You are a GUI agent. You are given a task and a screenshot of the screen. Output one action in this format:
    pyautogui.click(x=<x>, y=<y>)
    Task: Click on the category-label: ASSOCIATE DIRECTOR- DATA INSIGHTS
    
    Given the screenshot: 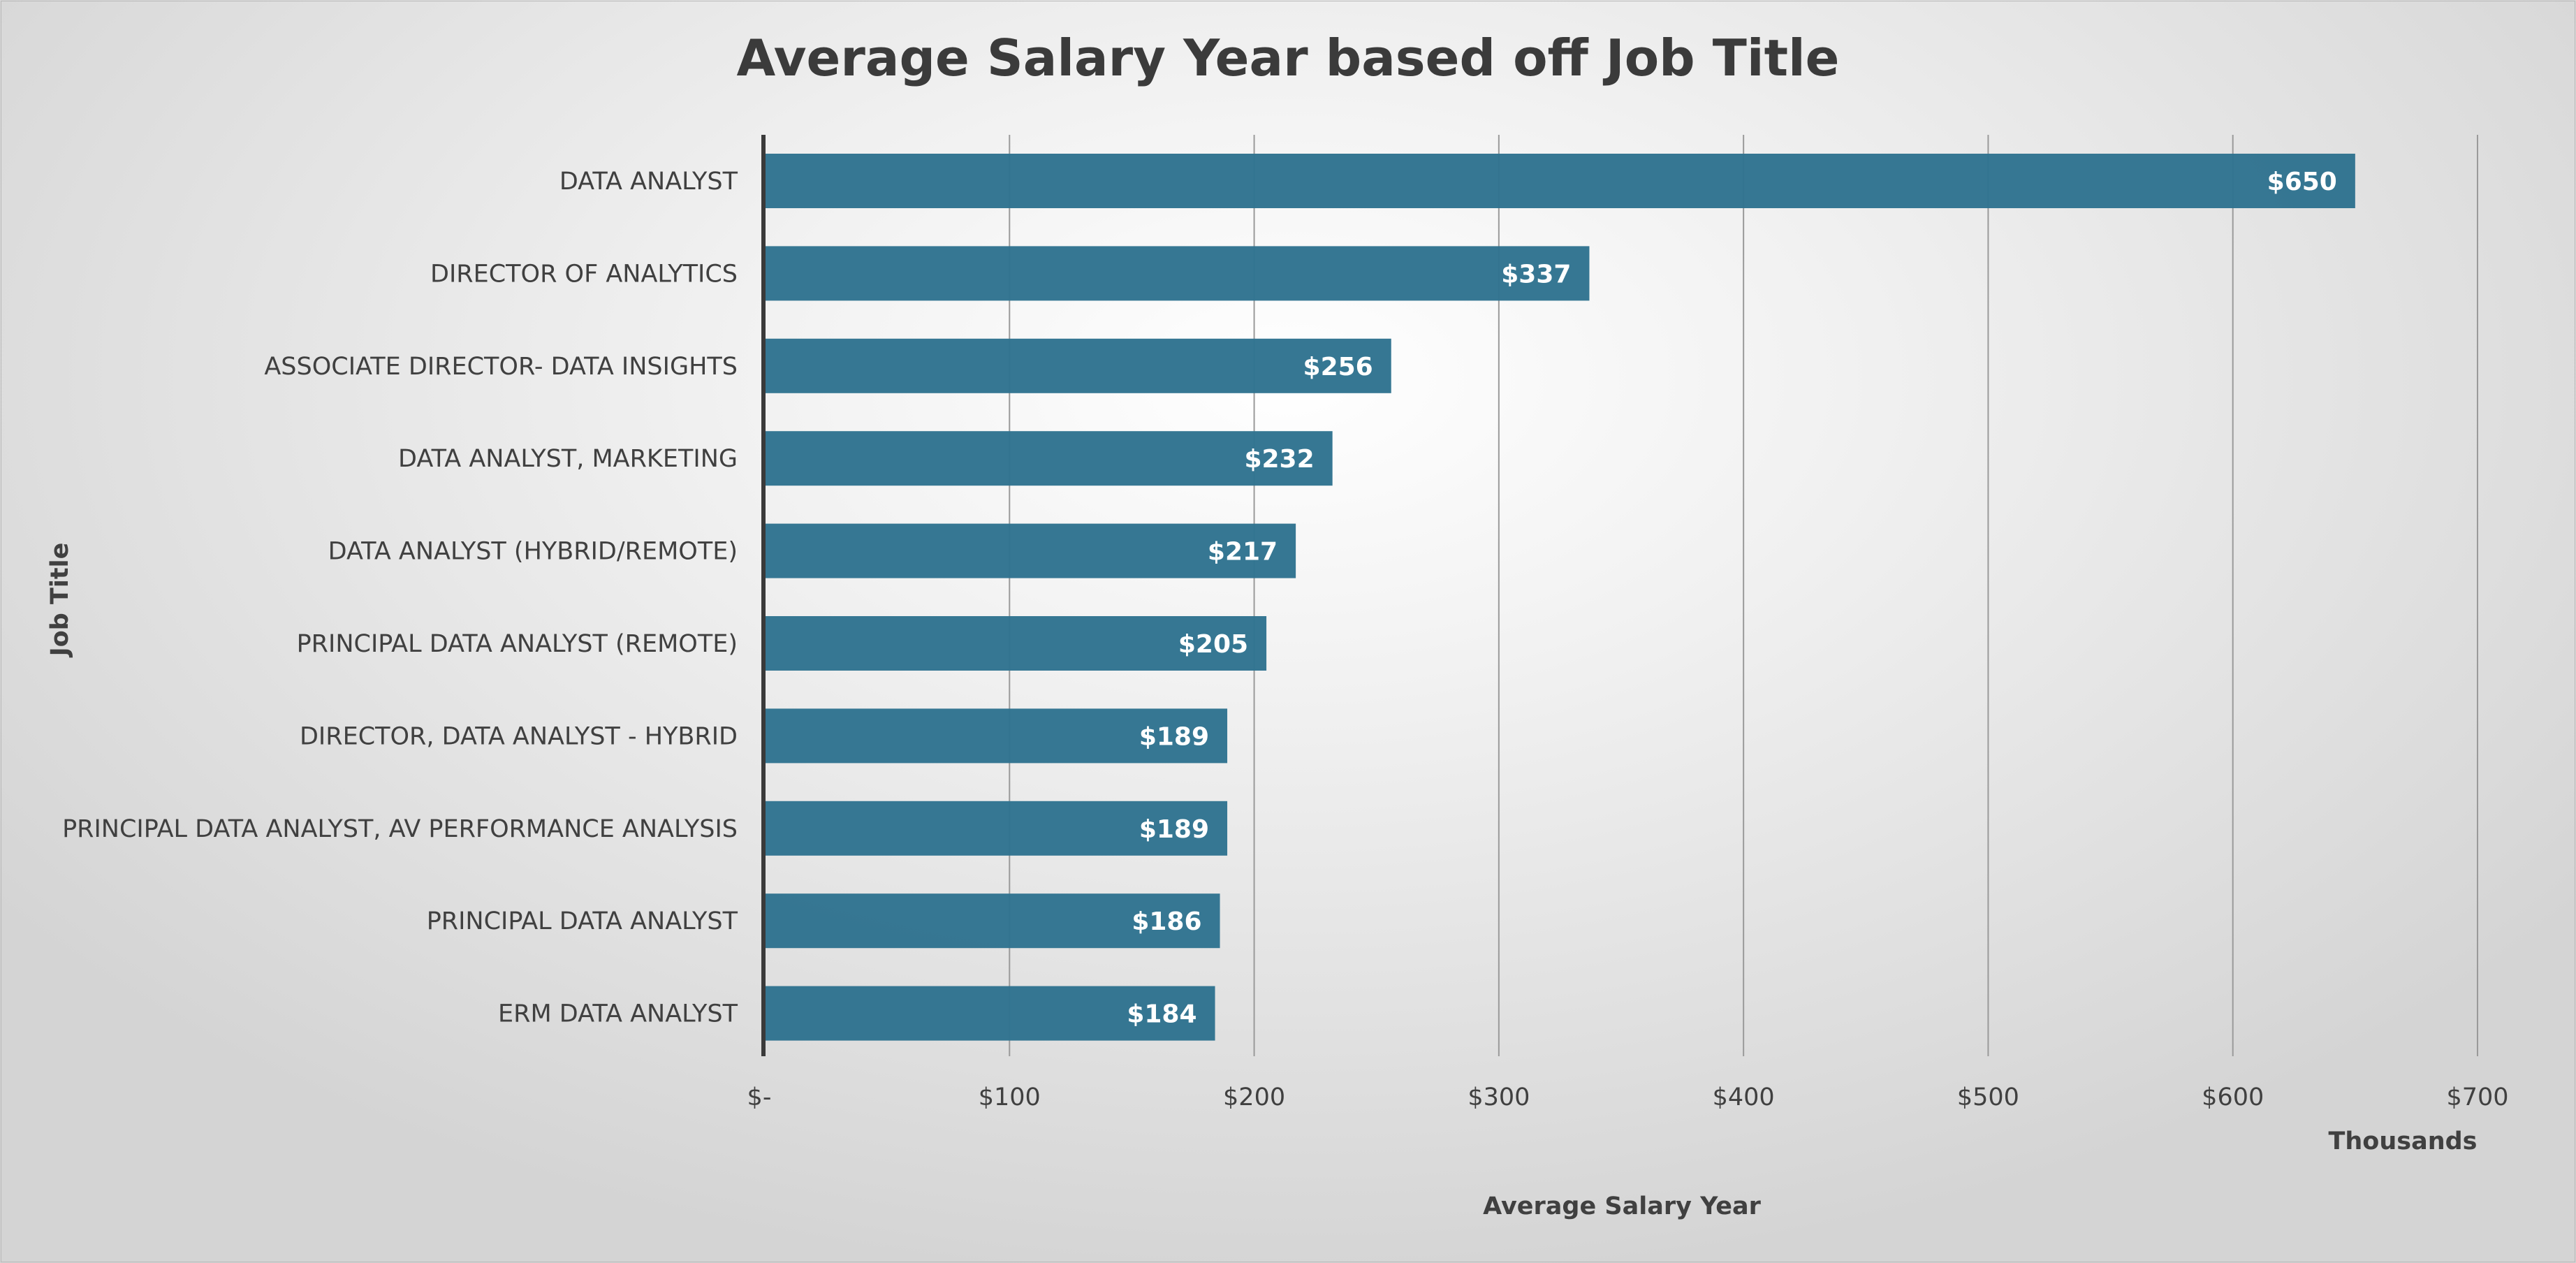 What is the action you would take?
    pyautogui.click(x=501, y=367)
    